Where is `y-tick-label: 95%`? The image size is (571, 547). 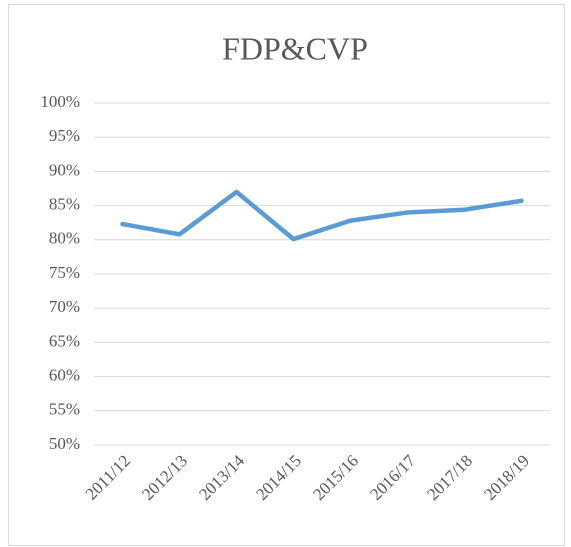
y-tick-label: 95% is located at coordinates (64, 135).